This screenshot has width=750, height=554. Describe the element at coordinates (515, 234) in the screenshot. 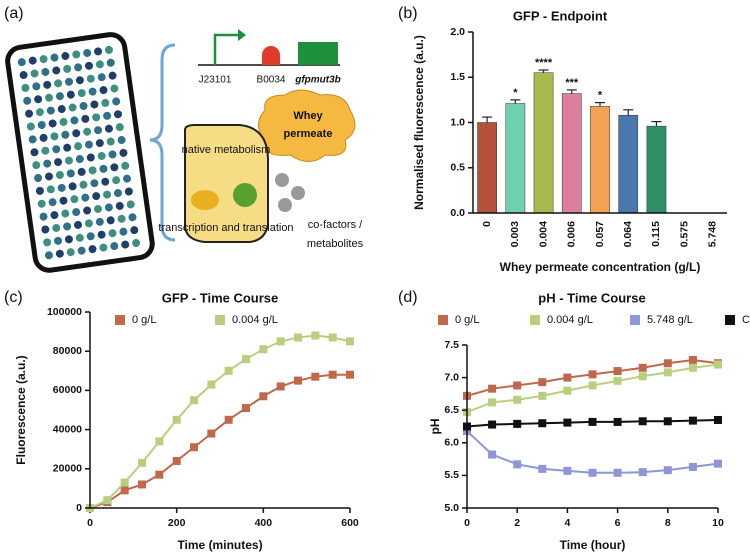

I see `x-tick-label: 0.003` at that location.